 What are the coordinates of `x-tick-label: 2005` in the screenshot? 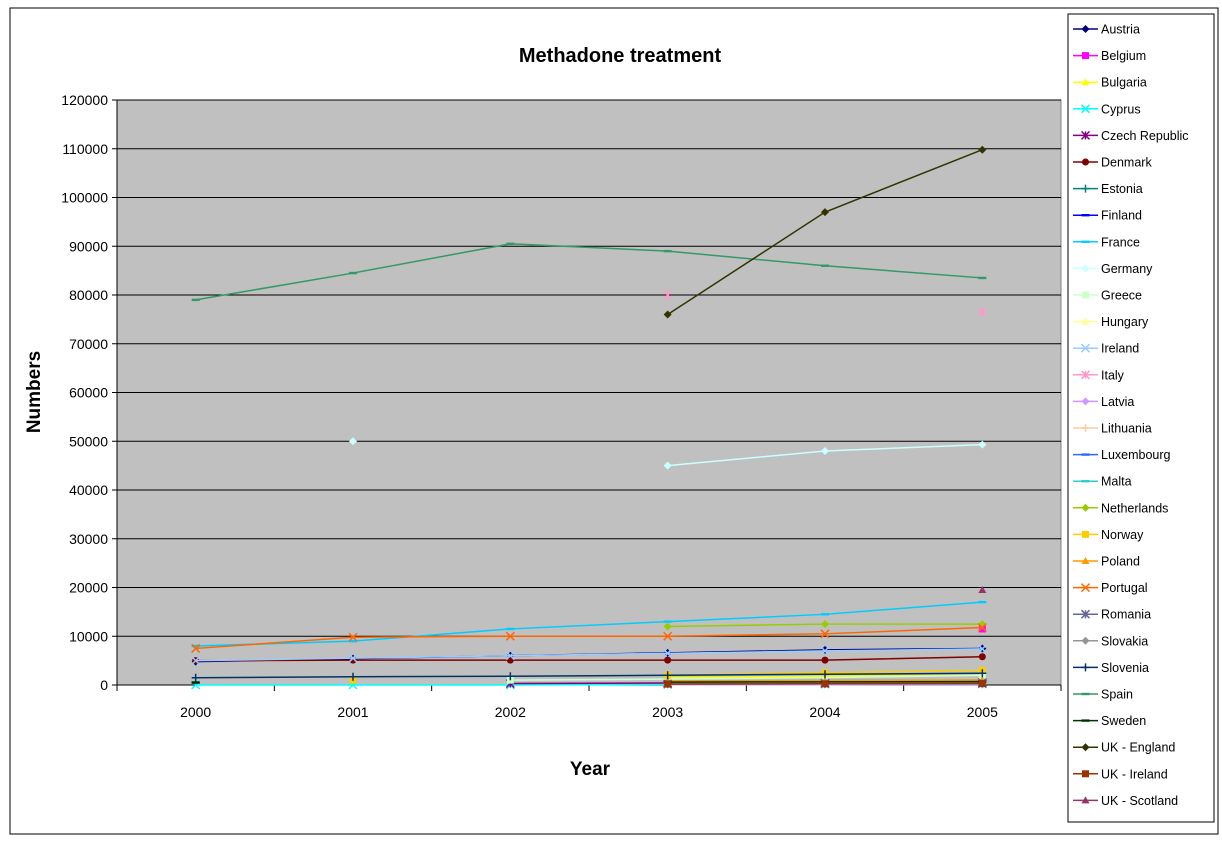 It's located at (982, 712).